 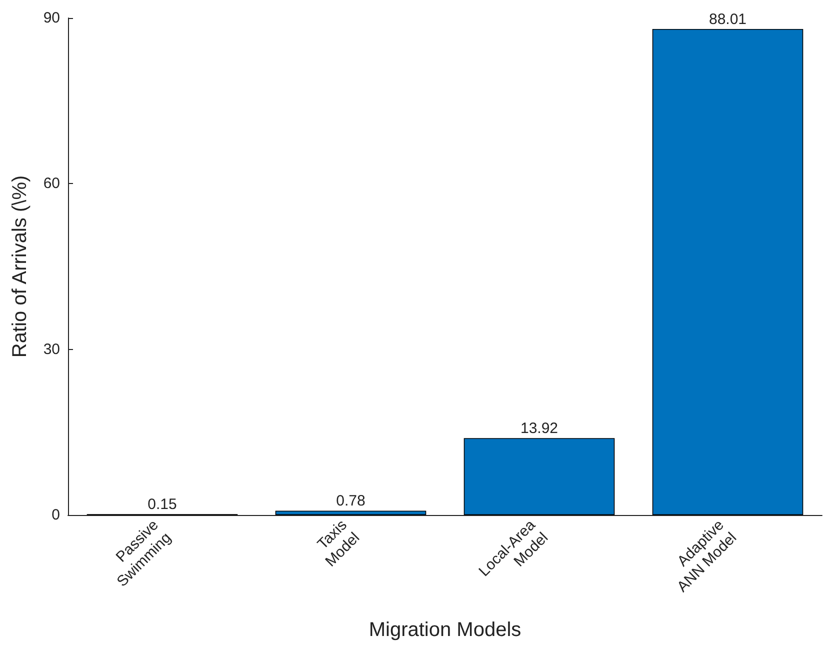 What do you see at coordinates (351, 501) in the screenshot?
I see `data-label: 0.78` at bounding box center [351, 501].